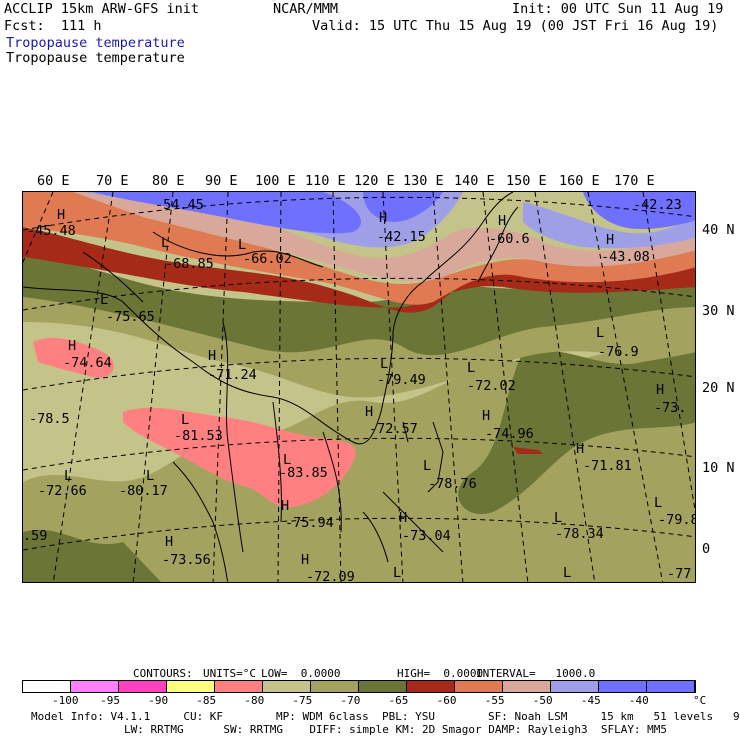 Image resolution: width=740 pixels, height=740 pixels. I want to click on contour-value: -72.57, so click(393, 429).